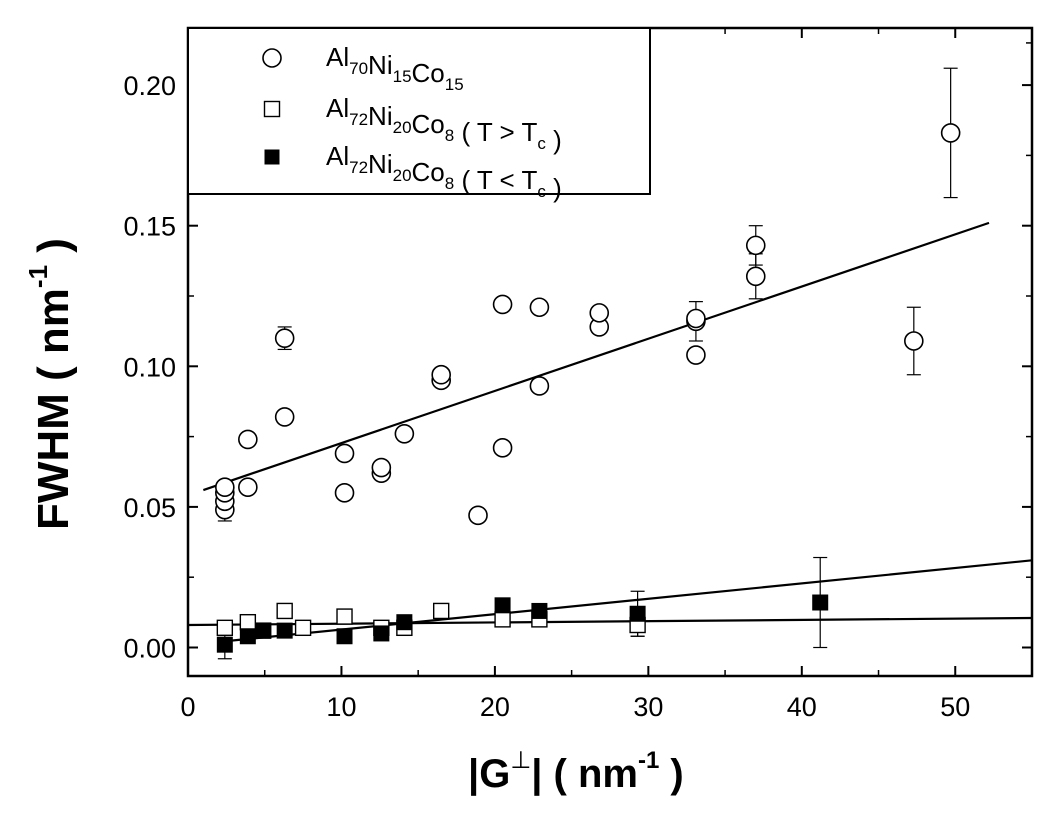 The width and height of the screenshot is (1052, 816). I want to click on legend-marker-open-circle, so click(272, 58).